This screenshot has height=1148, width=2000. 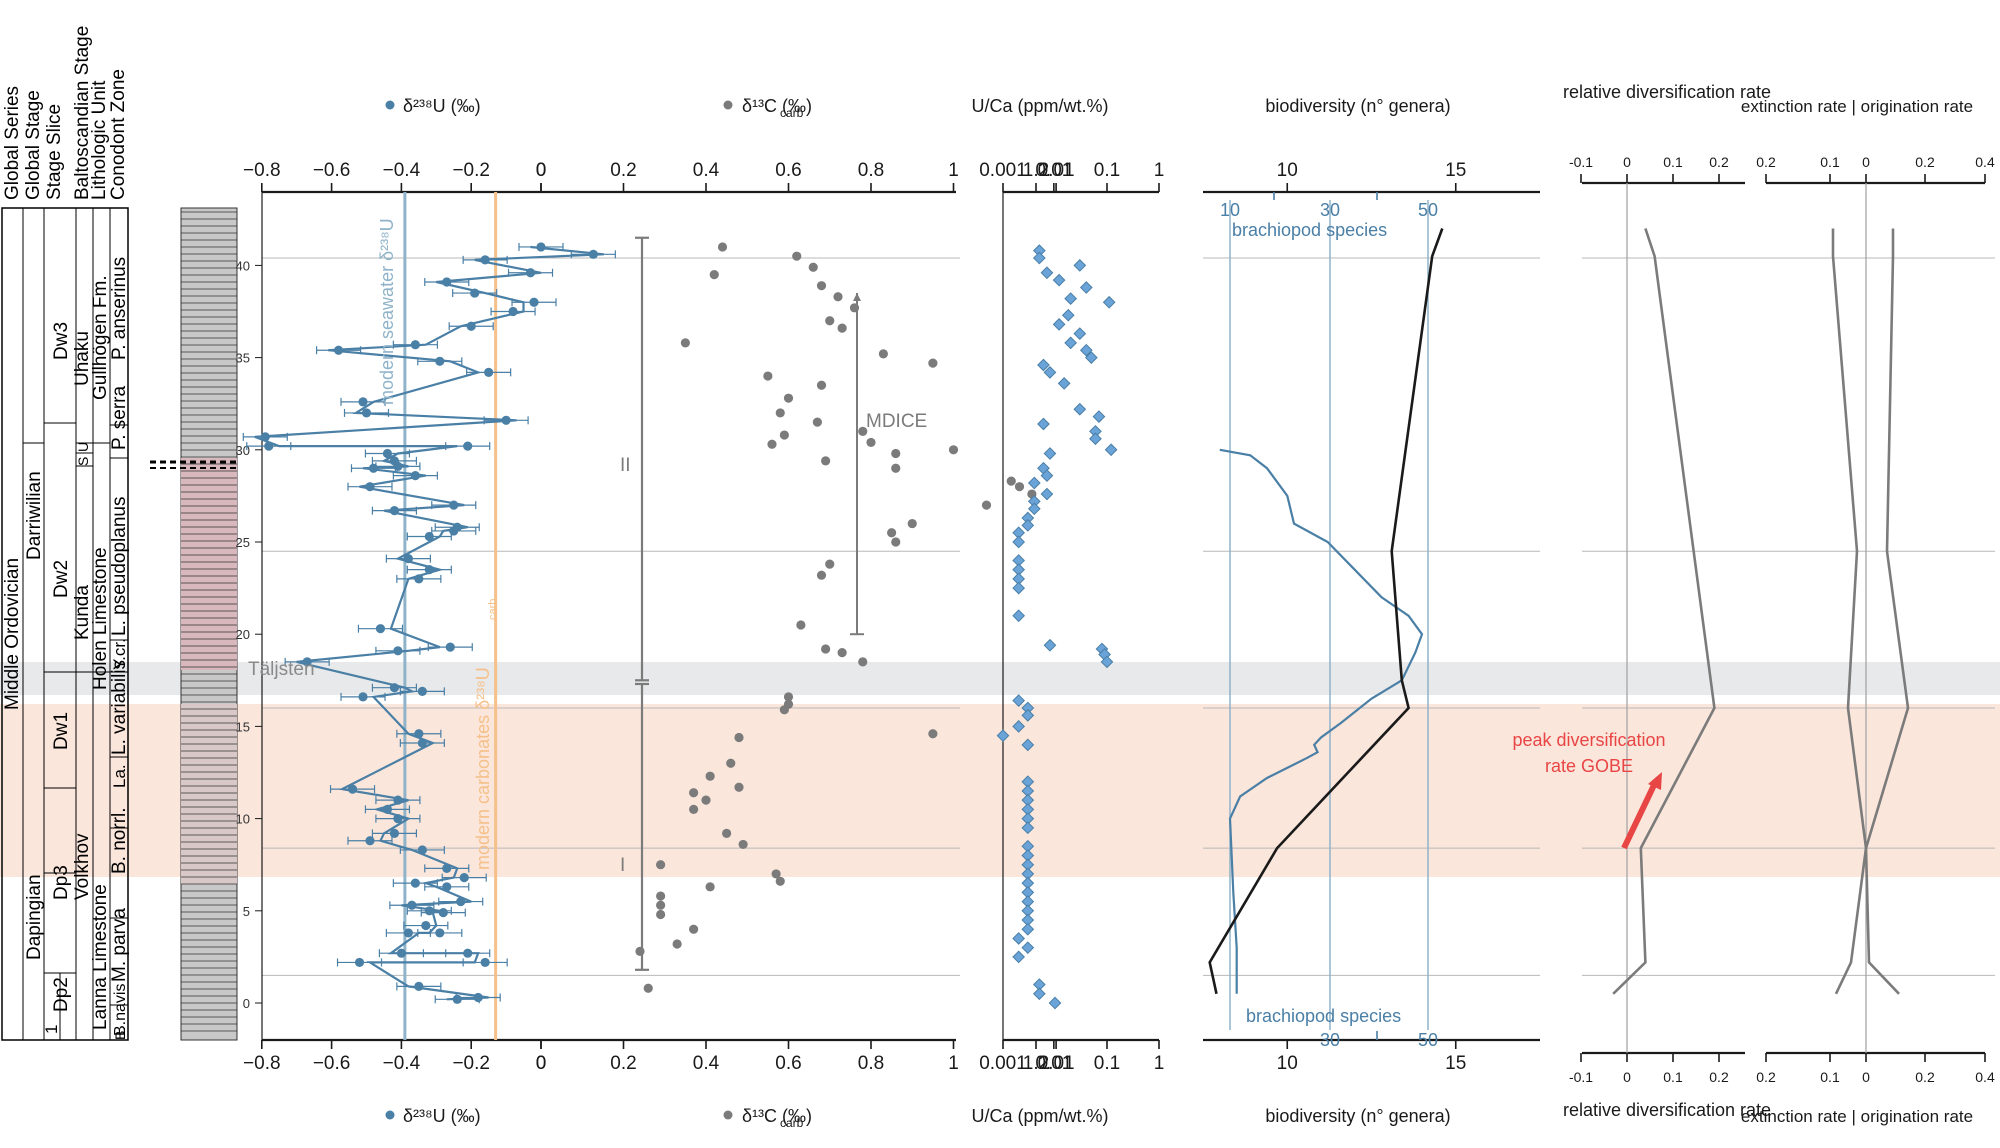 I want to click on interval-ii-label: II, so click(x=625, y=465).